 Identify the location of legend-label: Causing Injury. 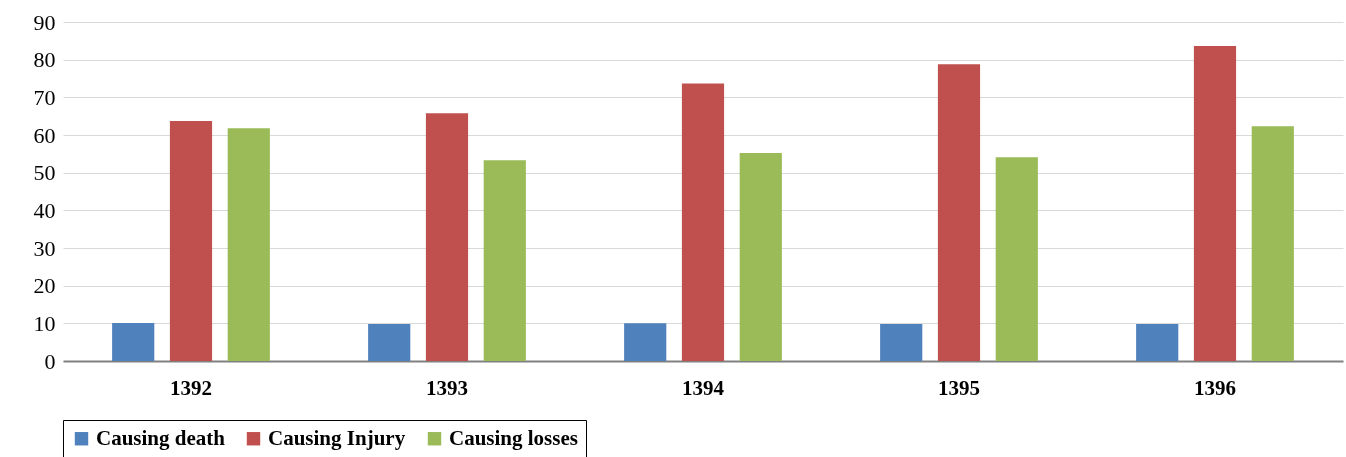
(337, 437).